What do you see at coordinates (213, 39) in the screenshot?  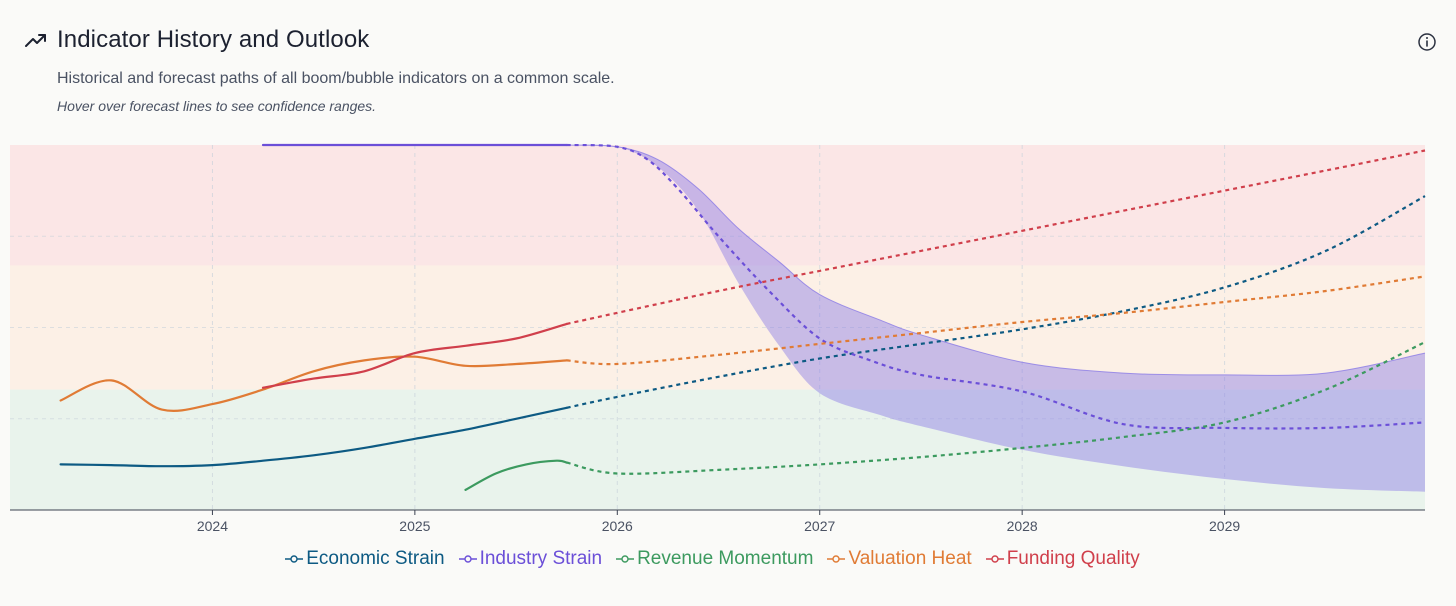 I see `page-title: Indicator History and Outlook` at bounding box center [213, 39].